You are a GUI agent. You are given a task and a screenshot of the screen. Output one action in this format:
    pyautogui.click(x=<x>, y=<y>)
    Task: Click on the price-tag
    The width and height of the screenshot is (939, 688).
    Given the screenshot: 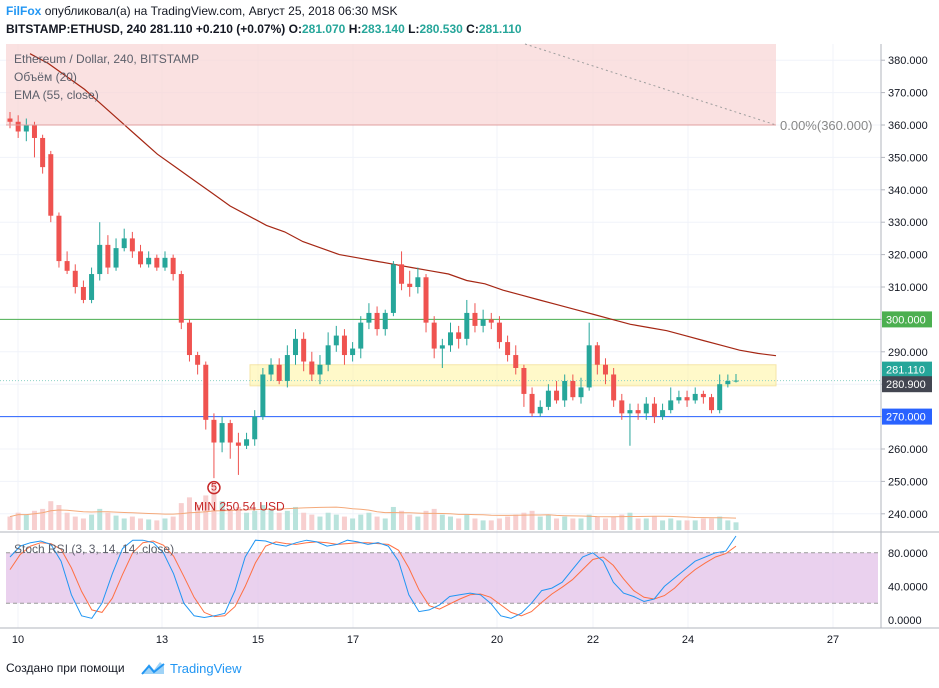 What is the action you would take?
    pyautogui.click(x=907, y=416)
    